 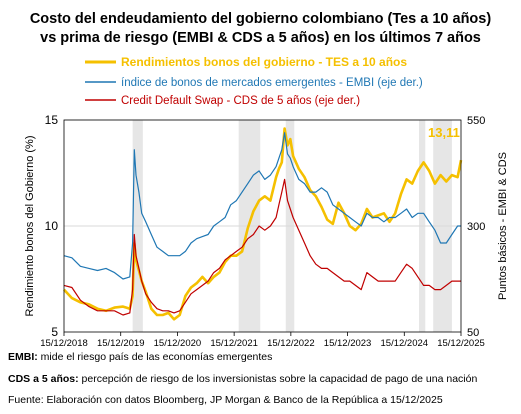 I want to click on y-left-tick-2: 15, so click(x=52, y=120).